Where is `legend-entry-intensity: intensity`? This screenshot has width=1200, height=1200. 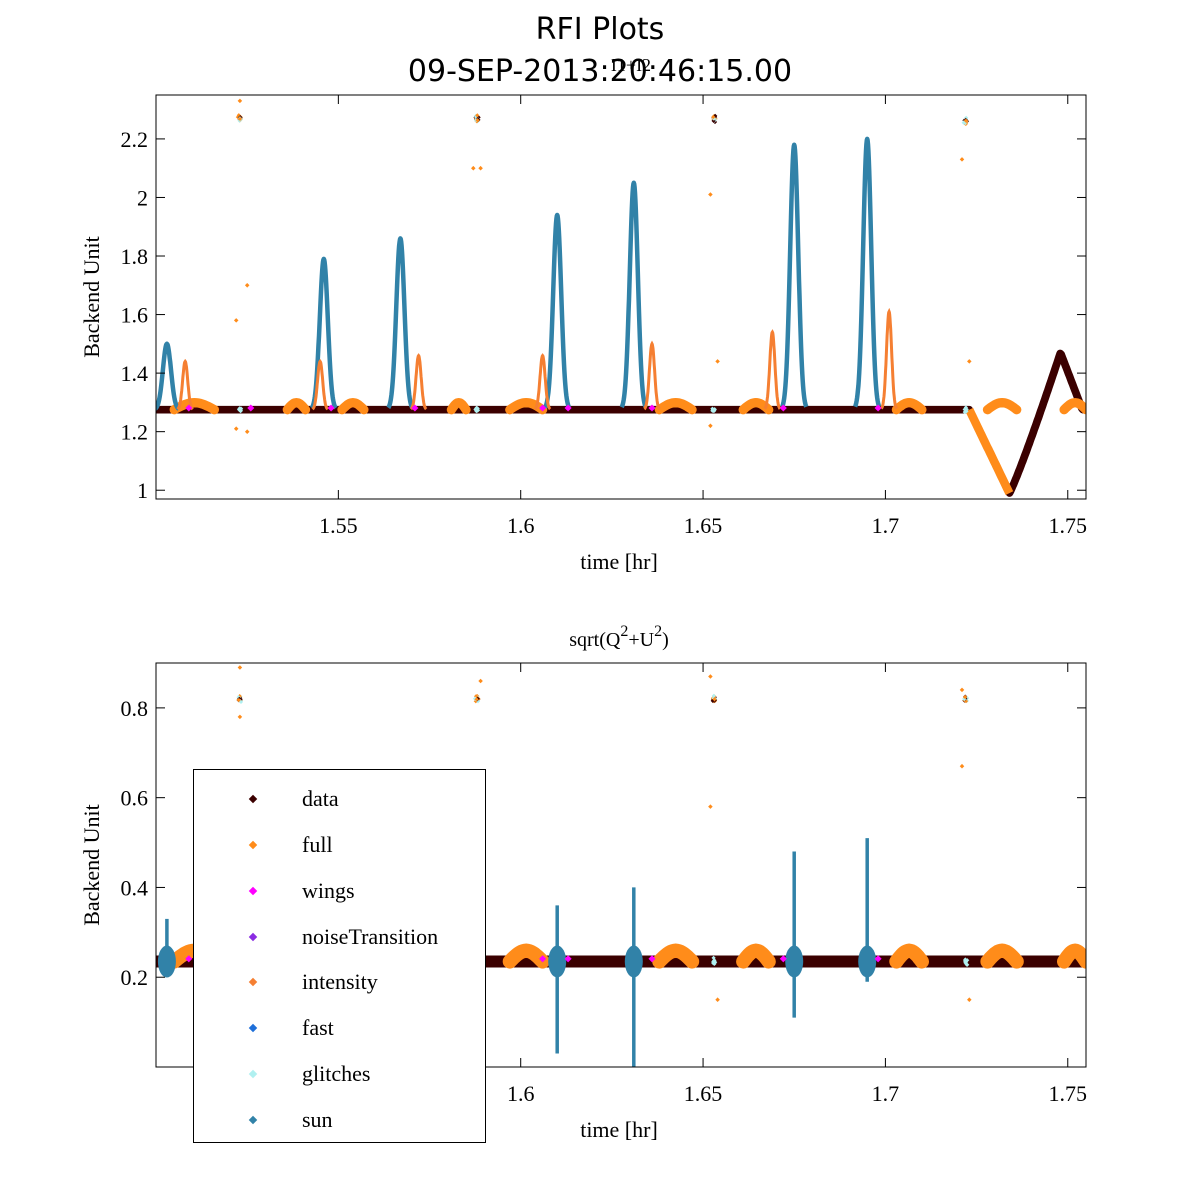 legend-entry-intensity: intensity is located at coordinates (340, 985).